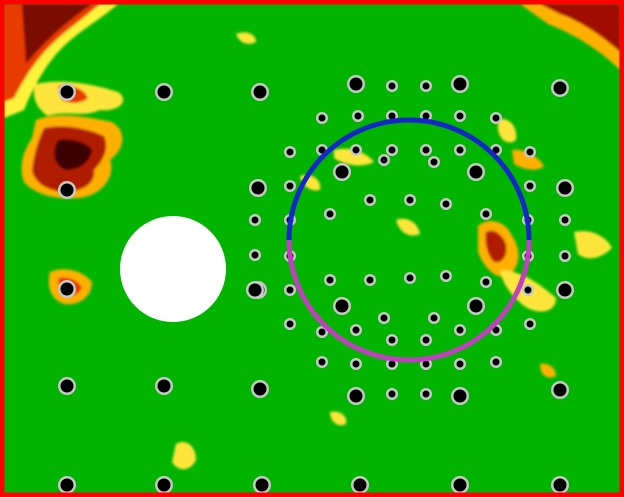 The height and width of the screenshot is (497, 624). What do you see at coordinates (73, 154) in the screenshot?
I see `heat-patch-left-deep` at bounding box center [73, 154].